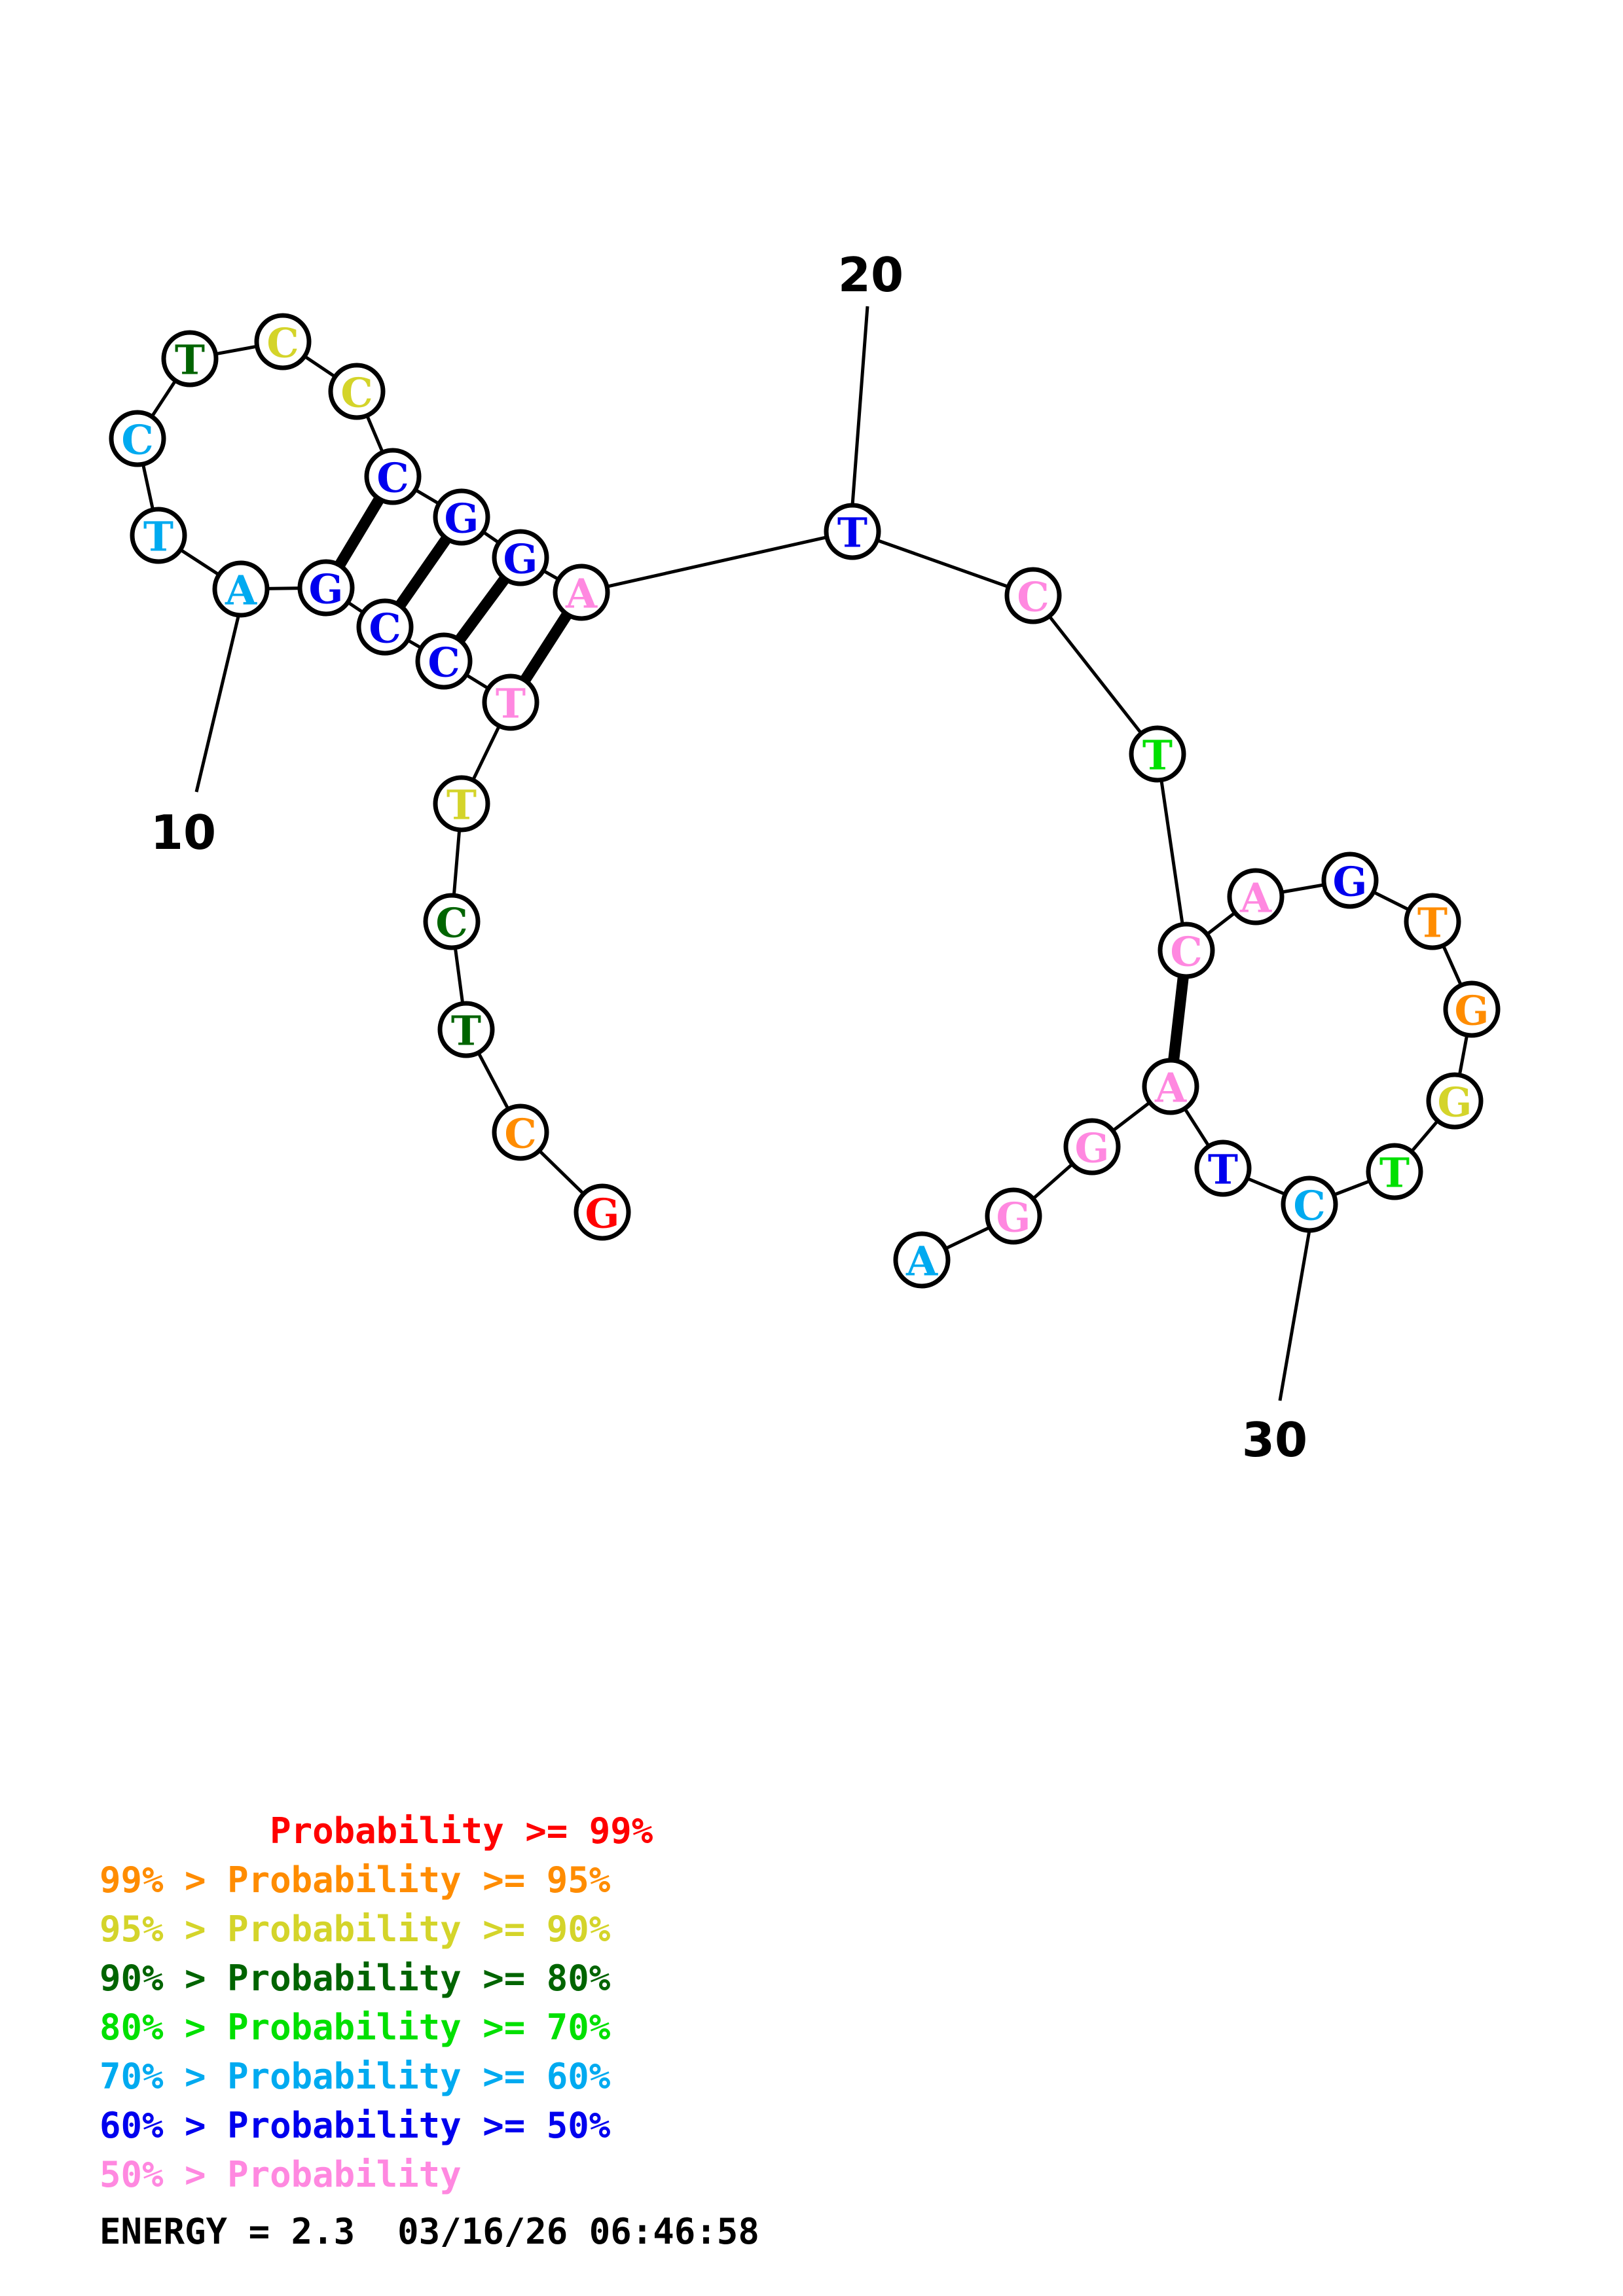  What do you see at coordinates (1178, 1019) in the screenshot?
I see `base-pair-bond` at bounding box center [1178, 1019].